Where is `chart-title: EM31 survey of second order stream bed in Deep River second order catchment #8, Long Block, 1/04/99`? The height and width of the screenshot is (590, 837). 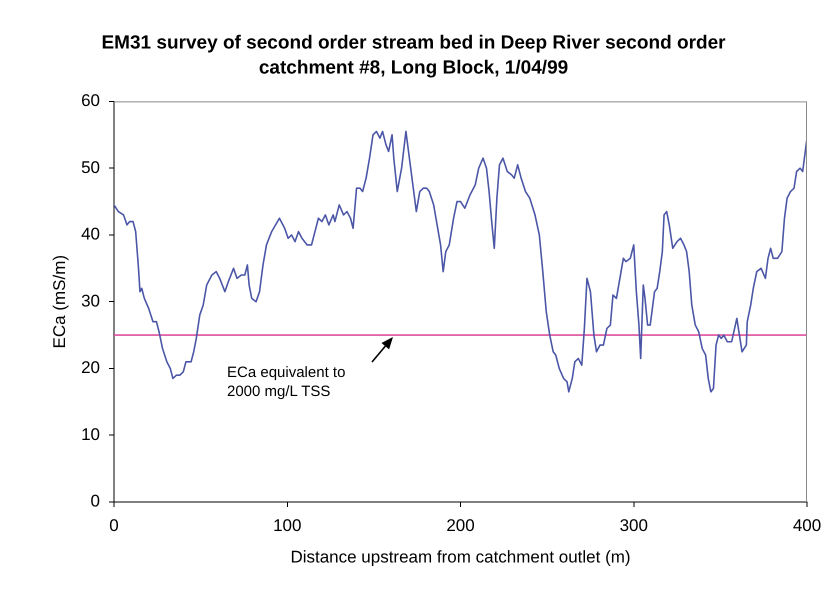 chart-title: EM31 survey of second order stream bed in Deep River second order catchment #8, Long Block, 1/04/99 is located at coordinates (413, 55).